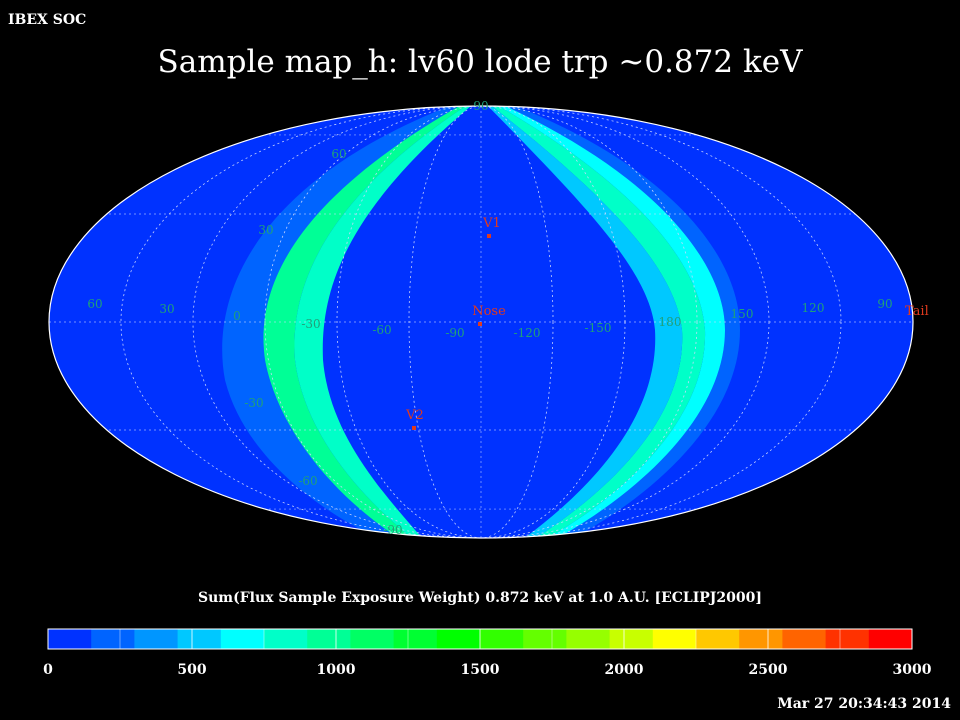  Describe the element at coordinates (491, 223) in the screenshot. I see `marker-v1-label: V1` at that location.